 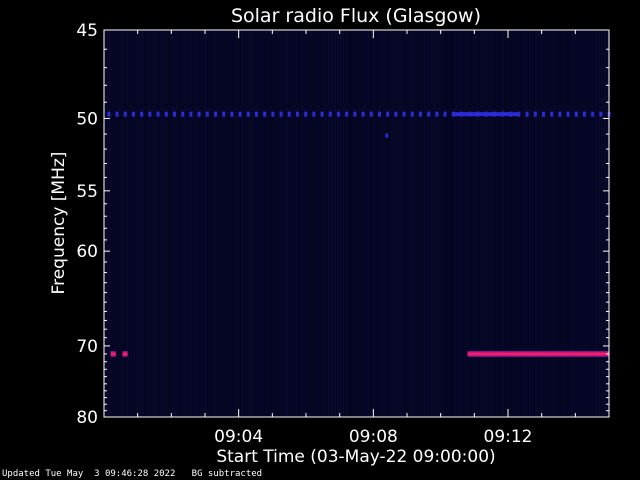 What do you see at coordinates (486, 114) in the screenshot?
I see `band-dense-segment` at bounding box center [486, 114].